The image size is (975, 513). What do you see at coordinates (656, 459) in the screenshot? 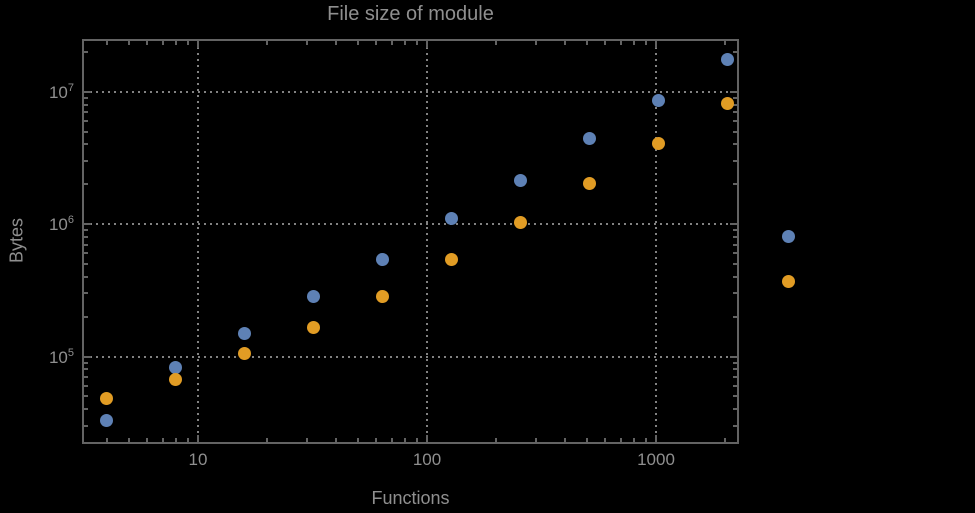
I see `x-tick-label: 1000` at bounding box center [656, 459].